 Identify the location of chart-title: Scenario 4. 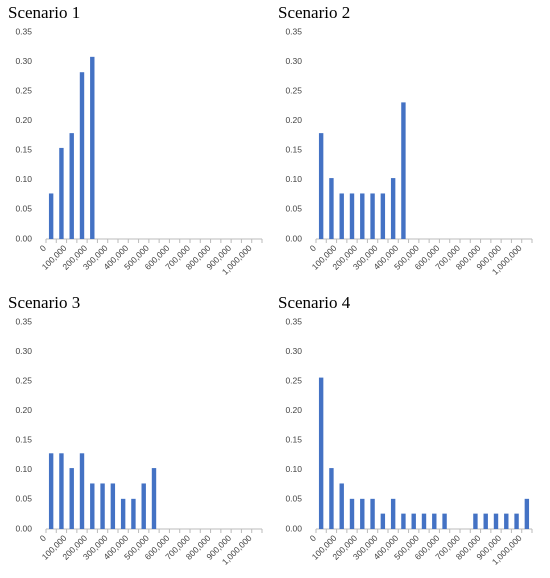
(314, 302).